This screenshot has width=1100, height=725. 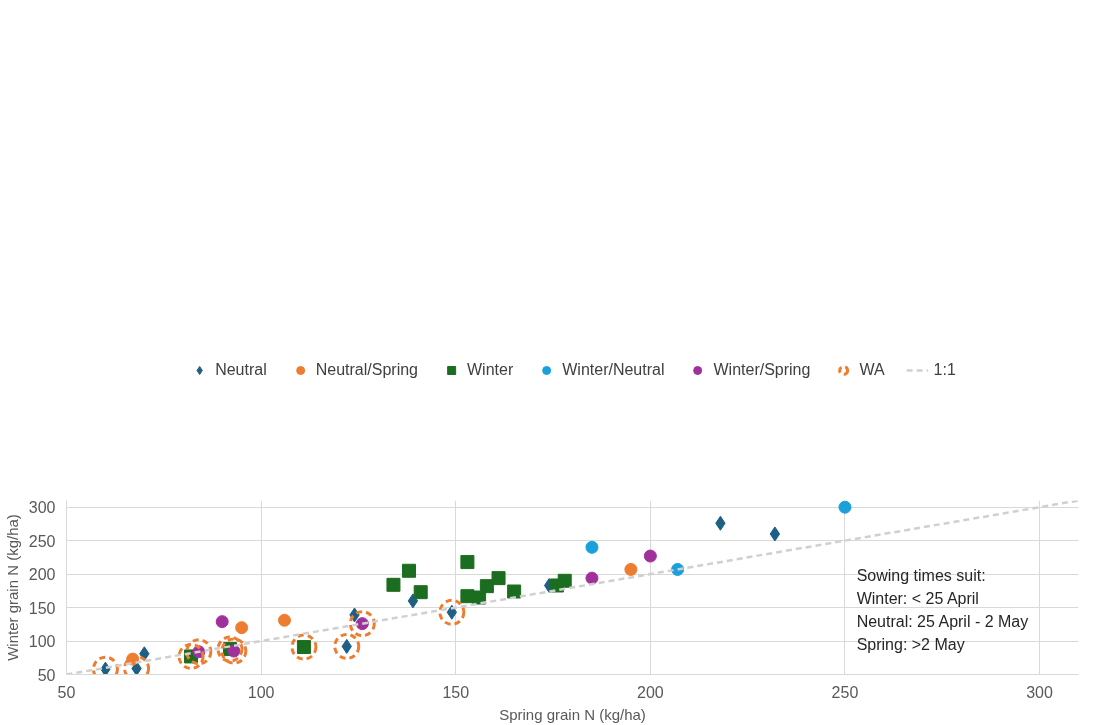 What do you see at coordinates (66, 692) in the screenshot?
I see `x-tick-label: 50` at bounding box center [66, 692].